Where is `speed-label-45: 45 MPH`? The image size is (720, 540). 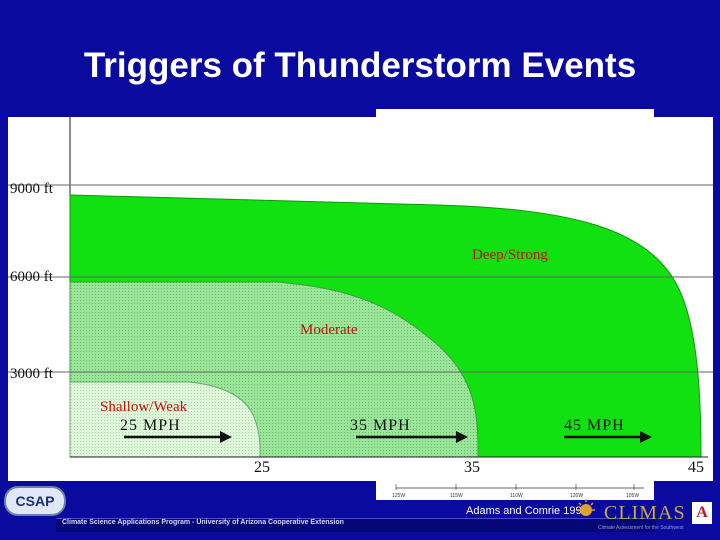
speed-label-45: 45 MPH is located at coordinates (594, 425).